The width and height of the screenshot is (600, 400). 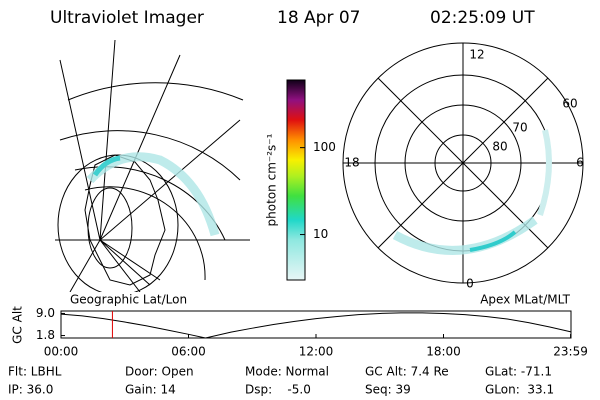 I want to click on x-tick-label: 12:00, so click(x=316, y=352).